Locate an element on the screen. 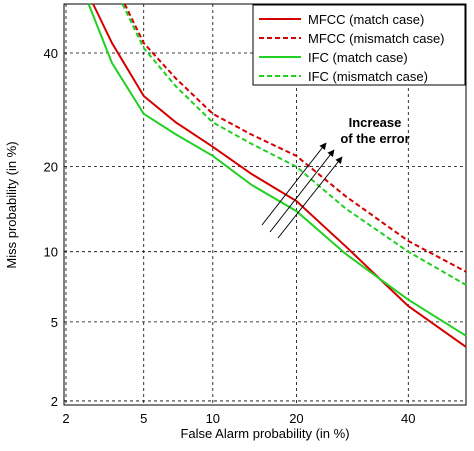 This screenshot has width=474, height=451. y-tick-label: 10 is located at coordinates (51, 252).